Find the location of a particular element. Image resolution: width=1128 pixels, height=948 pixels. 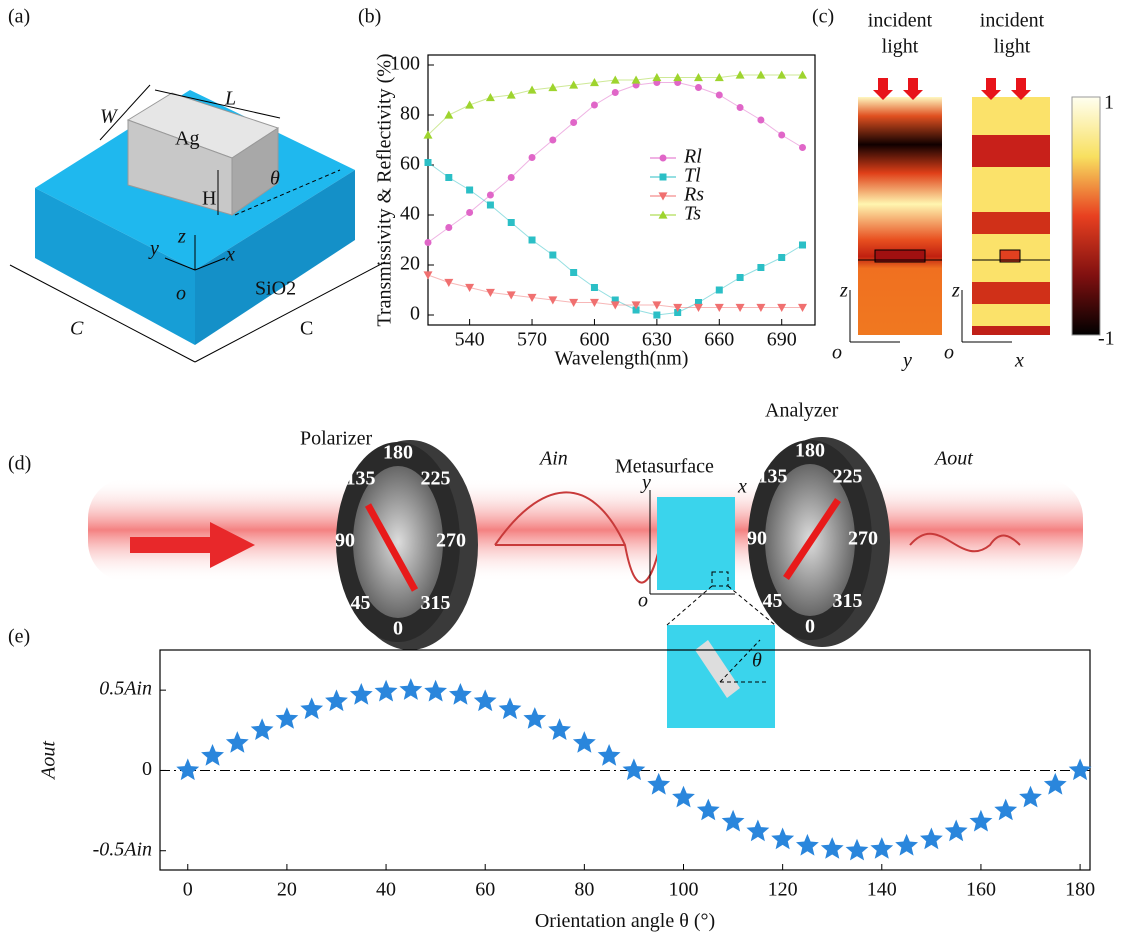

x-axis-label: Orientation angle θ (°) is located at coordinates (625, 921).